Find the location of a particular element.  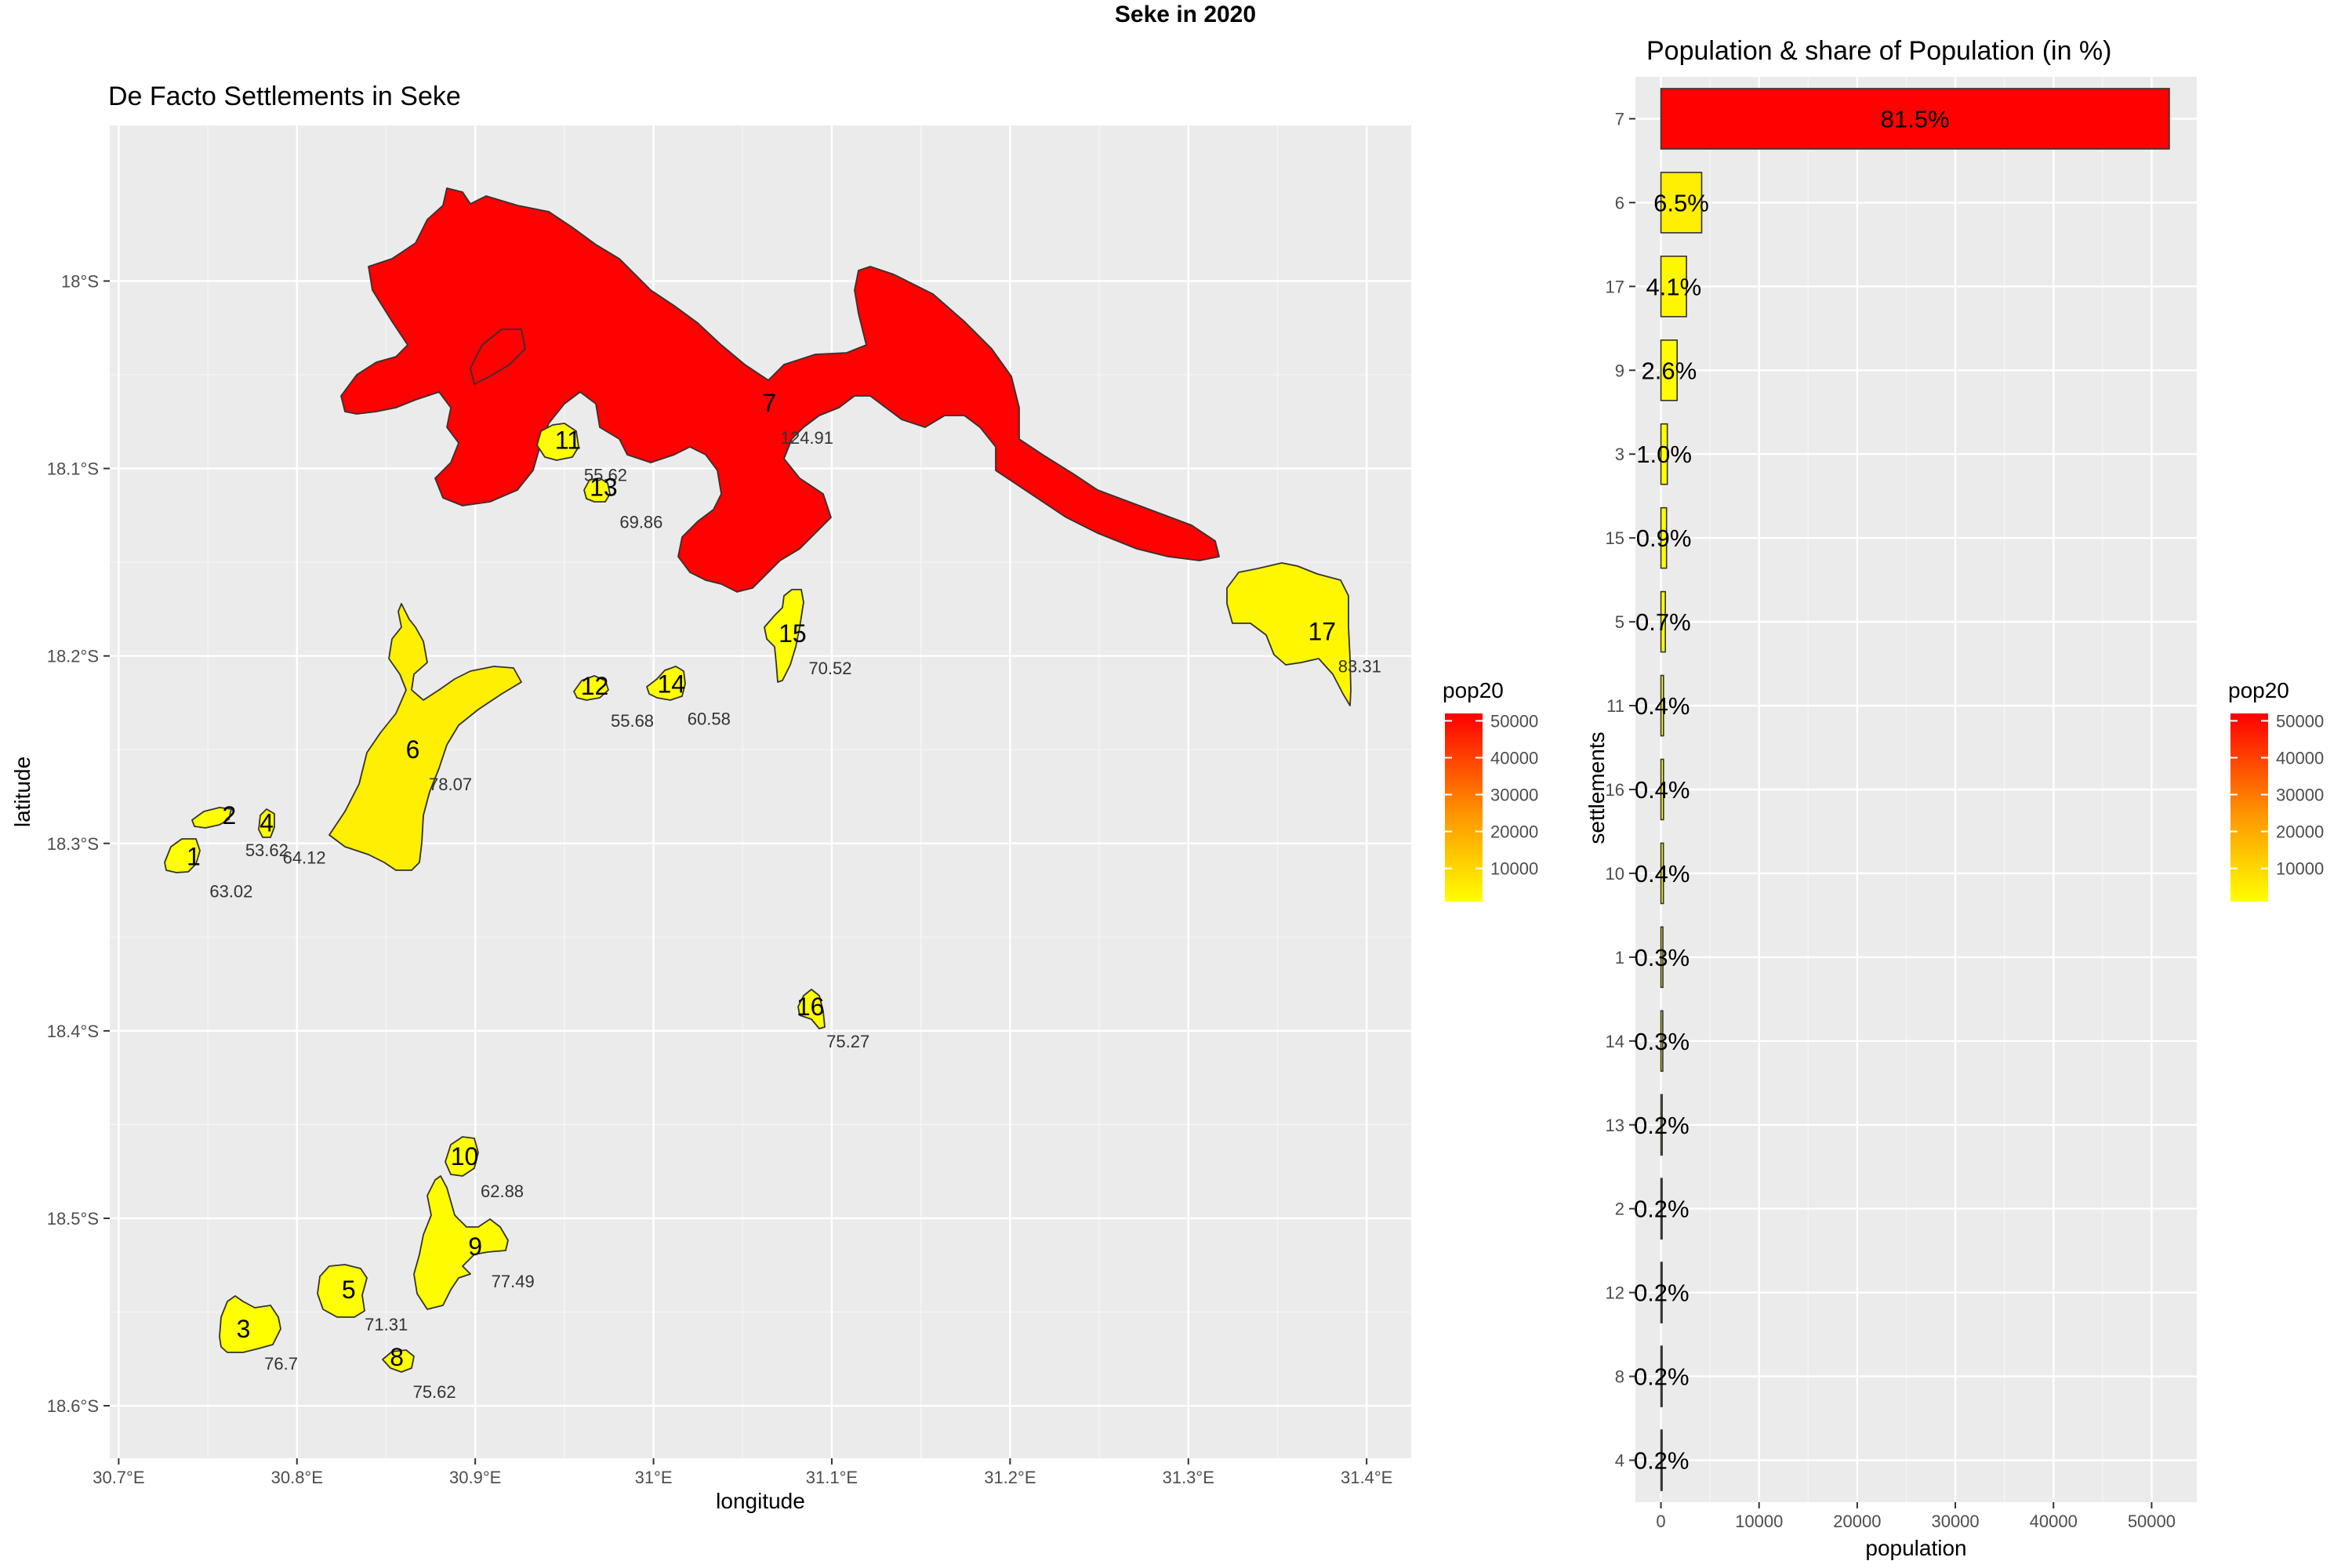

bar-data-label: 0.7% is located at coordinates (1663, 622).